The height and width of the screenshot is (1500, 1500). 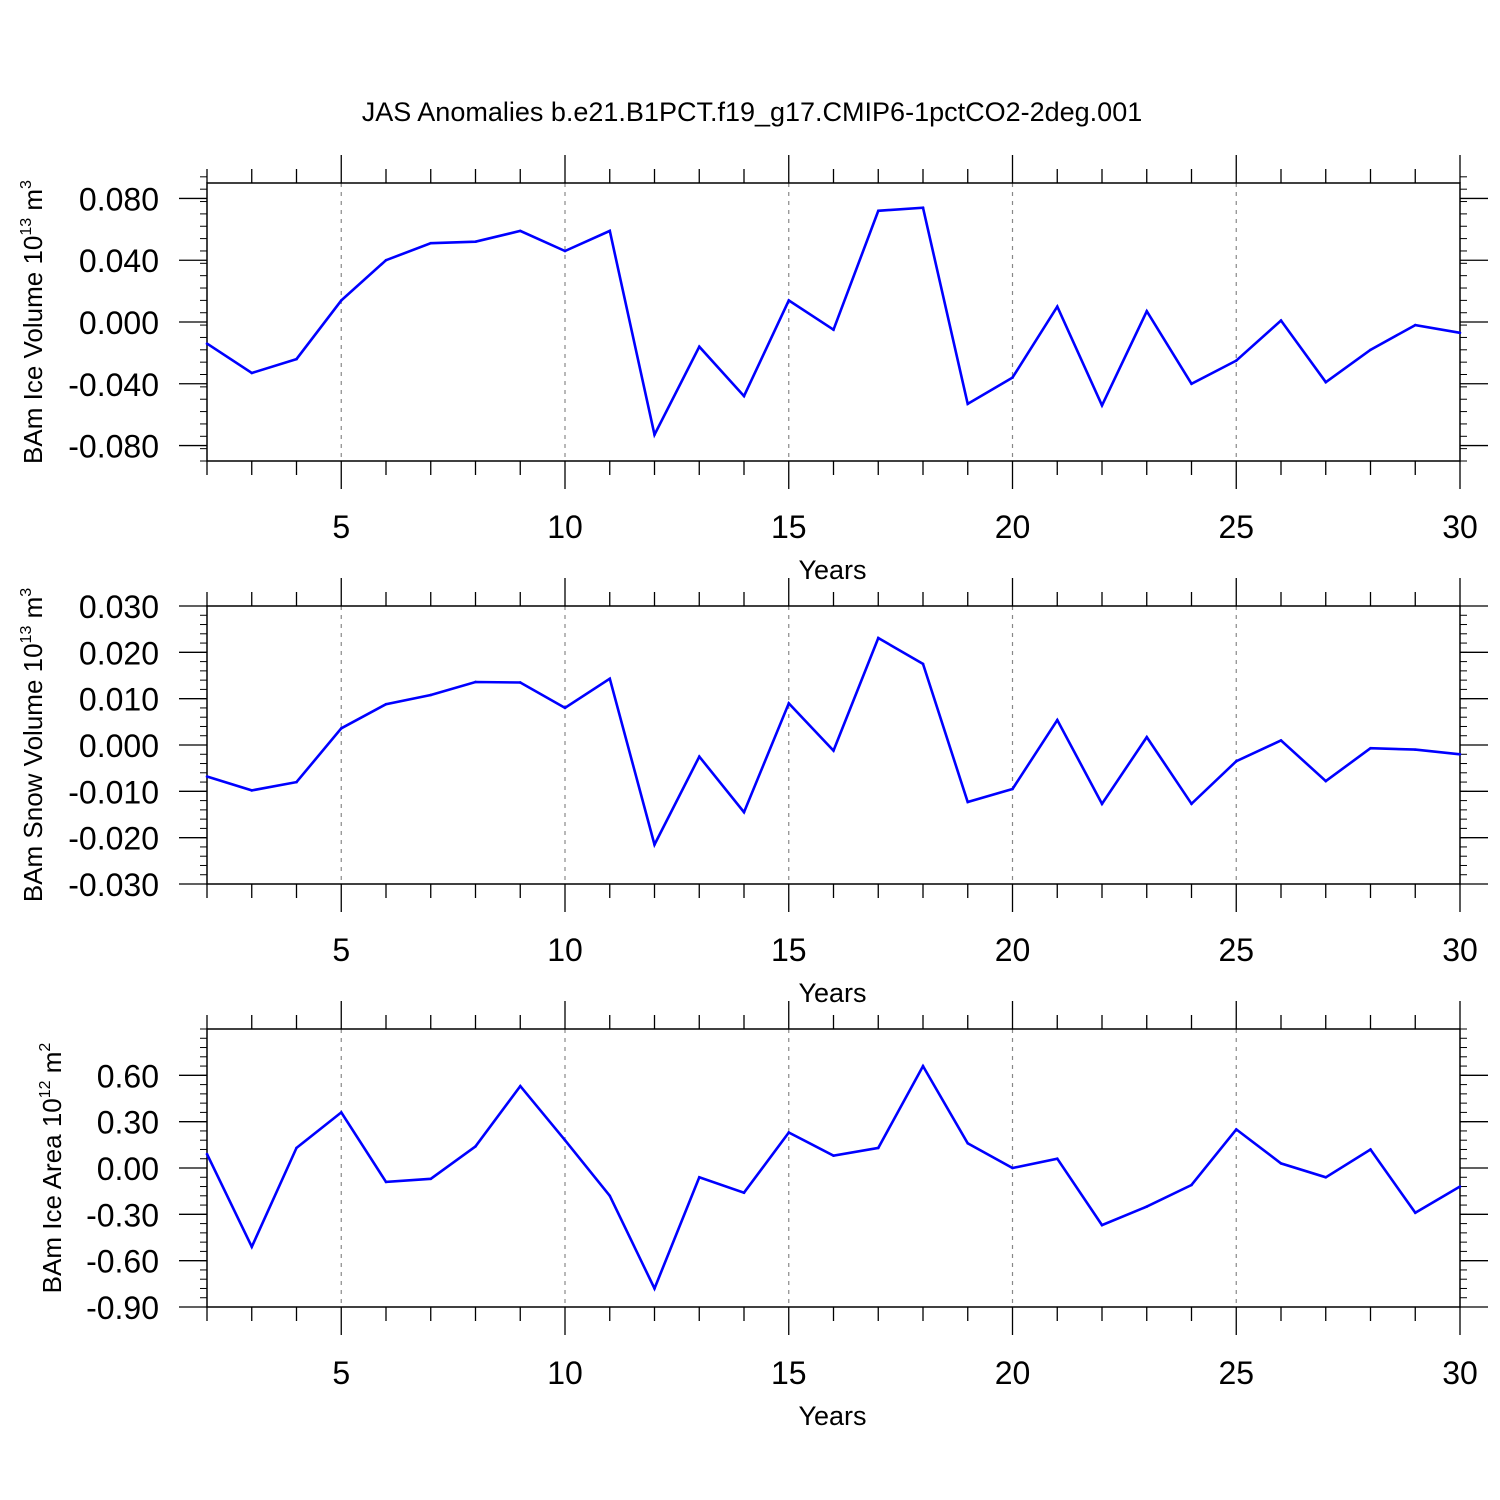 What do you see at coordinates (128, 1169) in the screenshot?
I see `y-tick-label: 0.00` at bounding box center [128, 1169].